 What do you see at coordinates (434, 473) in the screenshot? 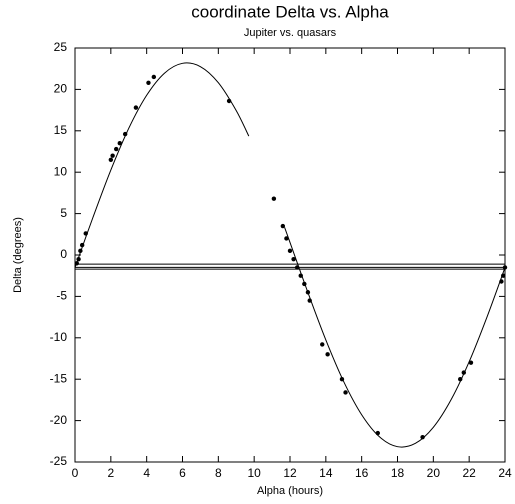
I see `x-tick-label: 20` at bounding box center [434, 473].